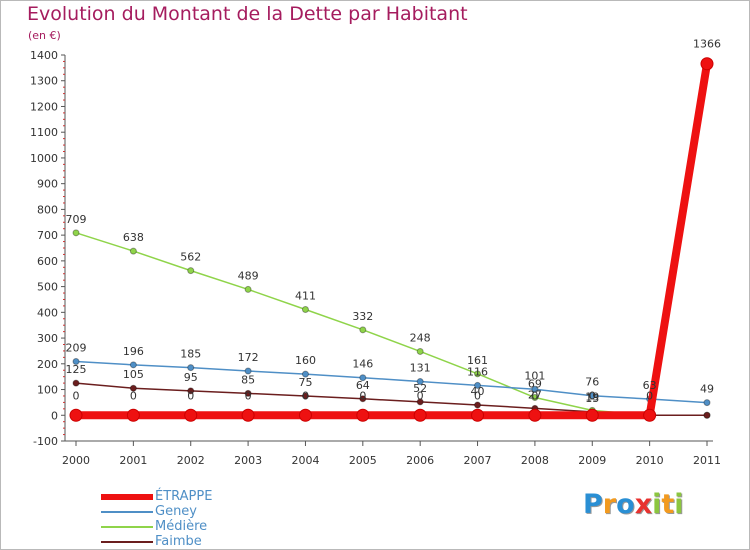  What do you see at coordinates (190, 354) in the screenshot?
I see `data-label: 185` at bounding box center [190, 354].